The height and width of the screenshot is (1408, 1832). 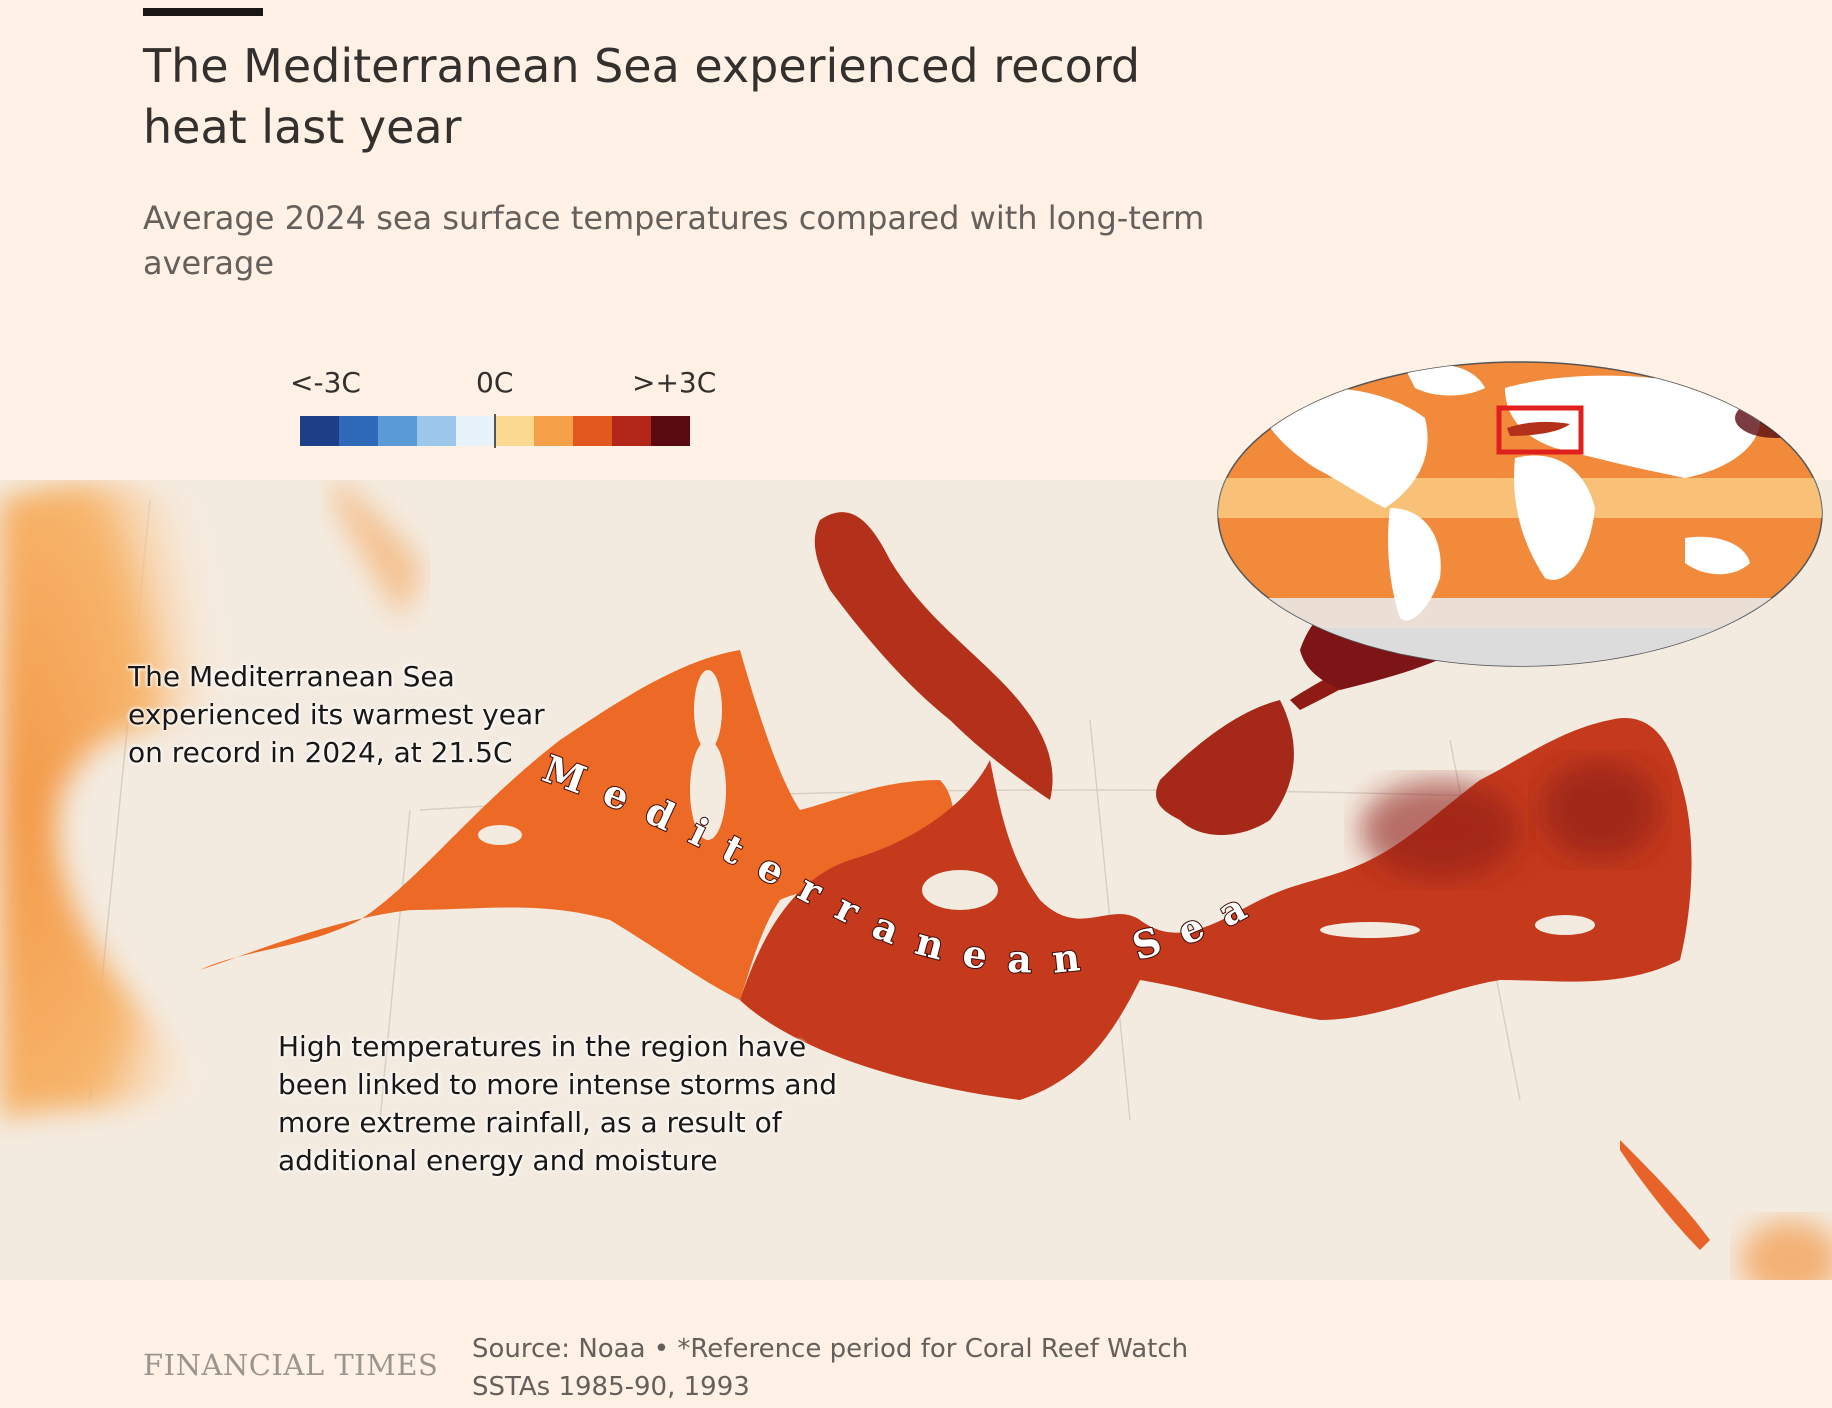 I want to click on inset-south-america, so click(x=1414, y=564).